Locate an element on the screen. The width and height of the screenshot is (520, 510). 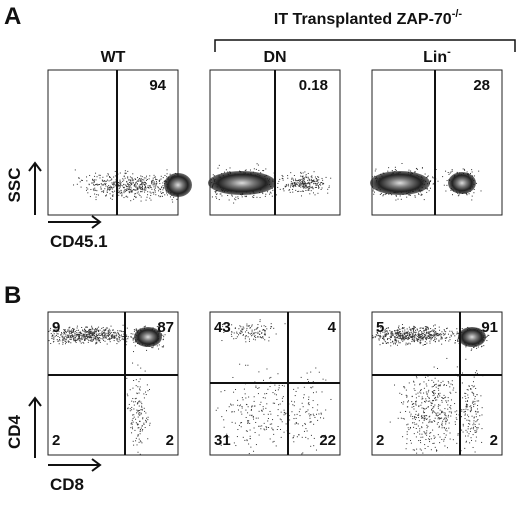
header-text: IT Transplanted ZAP-70 is located at coordinates (363, 19).